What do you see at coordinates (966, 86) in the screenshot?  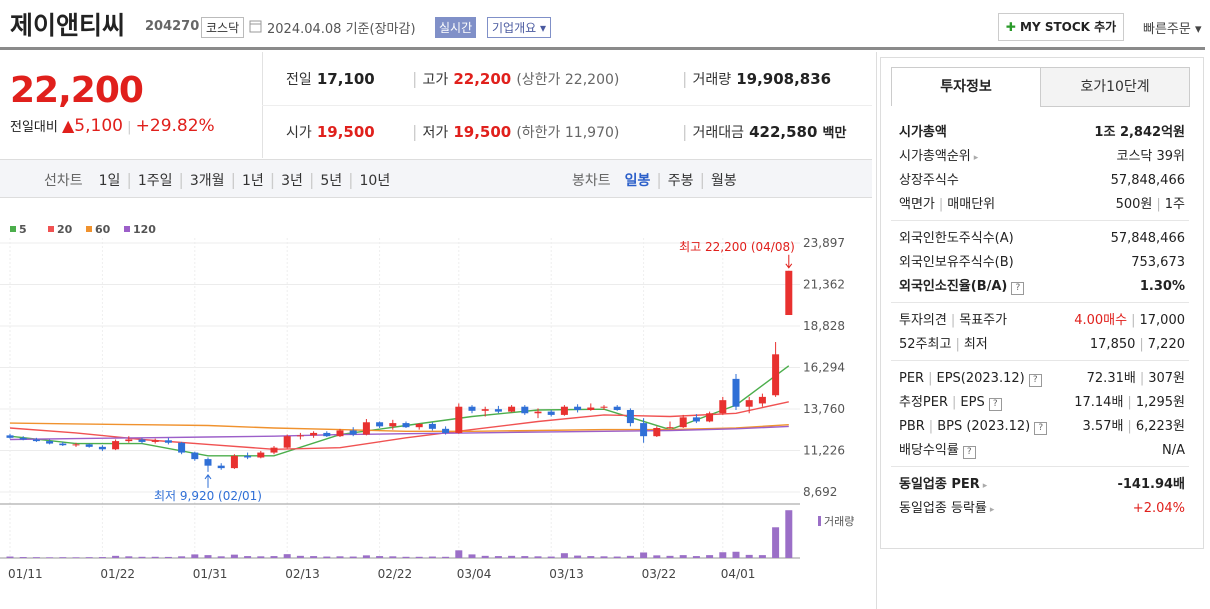 I see `info-tab: 투자정보` at bounding box center [966, 86].